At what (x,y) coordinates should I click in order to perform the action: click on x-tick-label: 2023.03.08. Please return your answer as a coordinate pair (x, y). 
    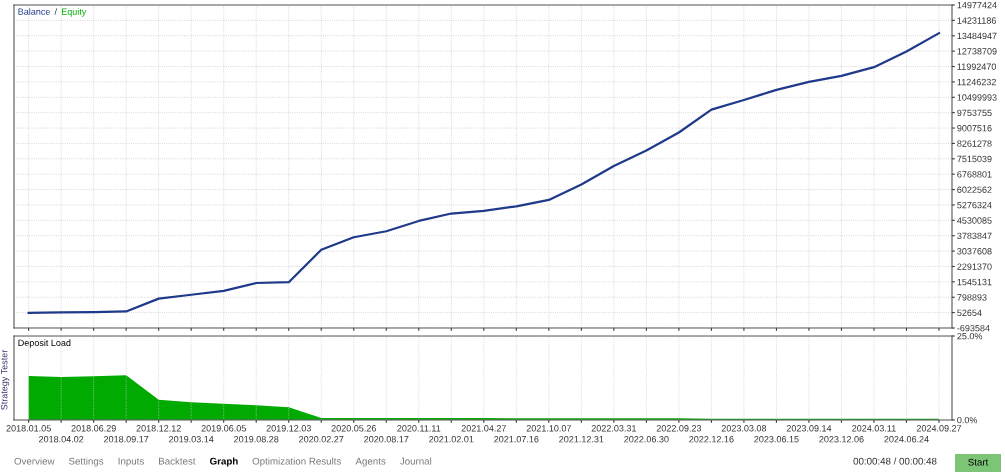
    Looking at the image, I should click on (744, 428).